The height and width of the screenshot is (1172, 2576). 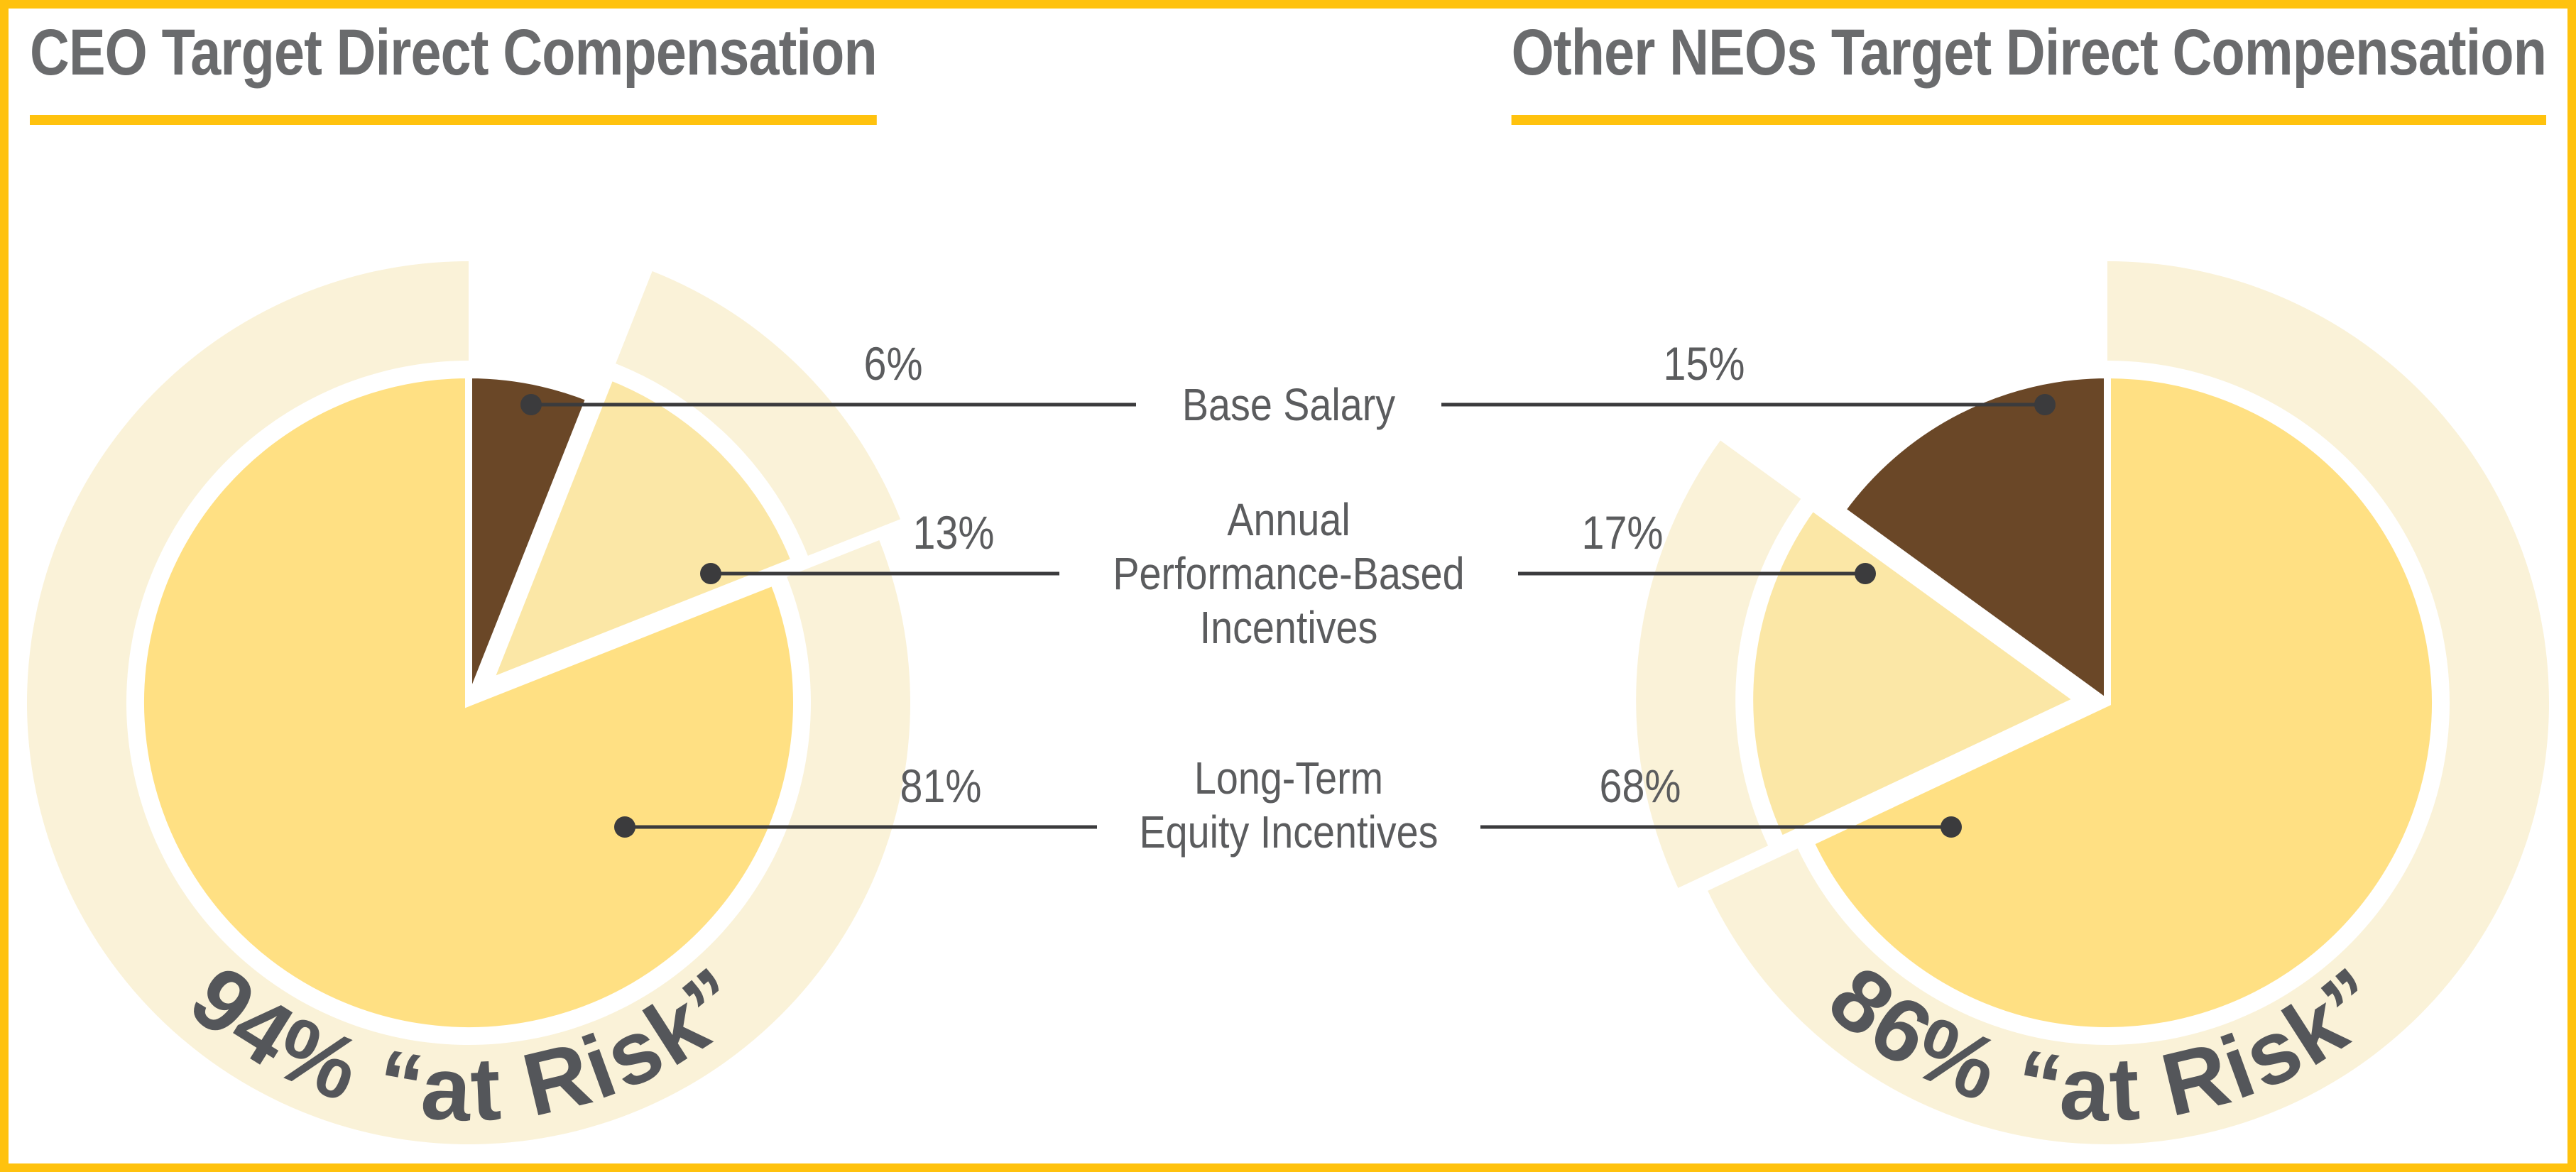 I want to click on pct-ceo-base-salary: 6%, so click(x=893, y=363).